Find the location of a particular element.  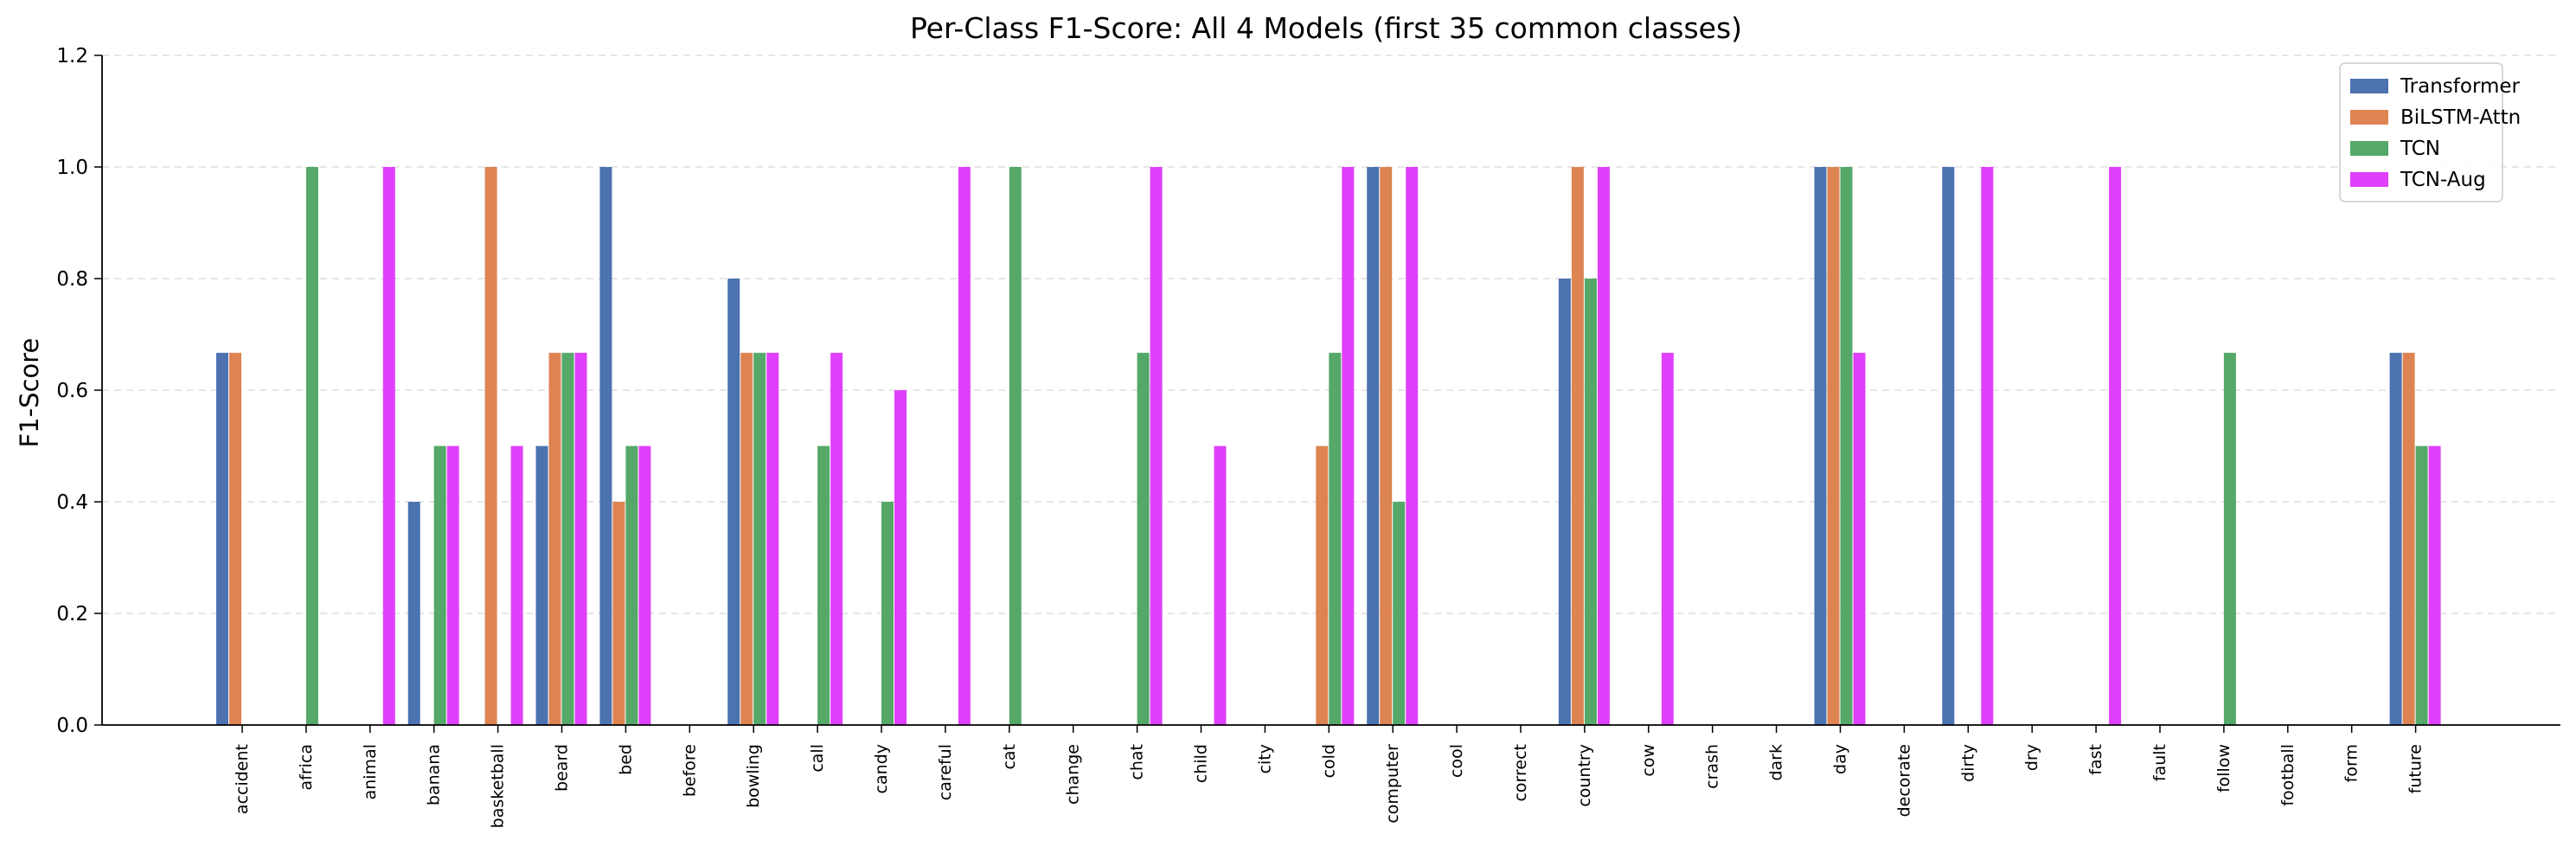

bar-tcn-computer is located at coordinates (1399, 614).